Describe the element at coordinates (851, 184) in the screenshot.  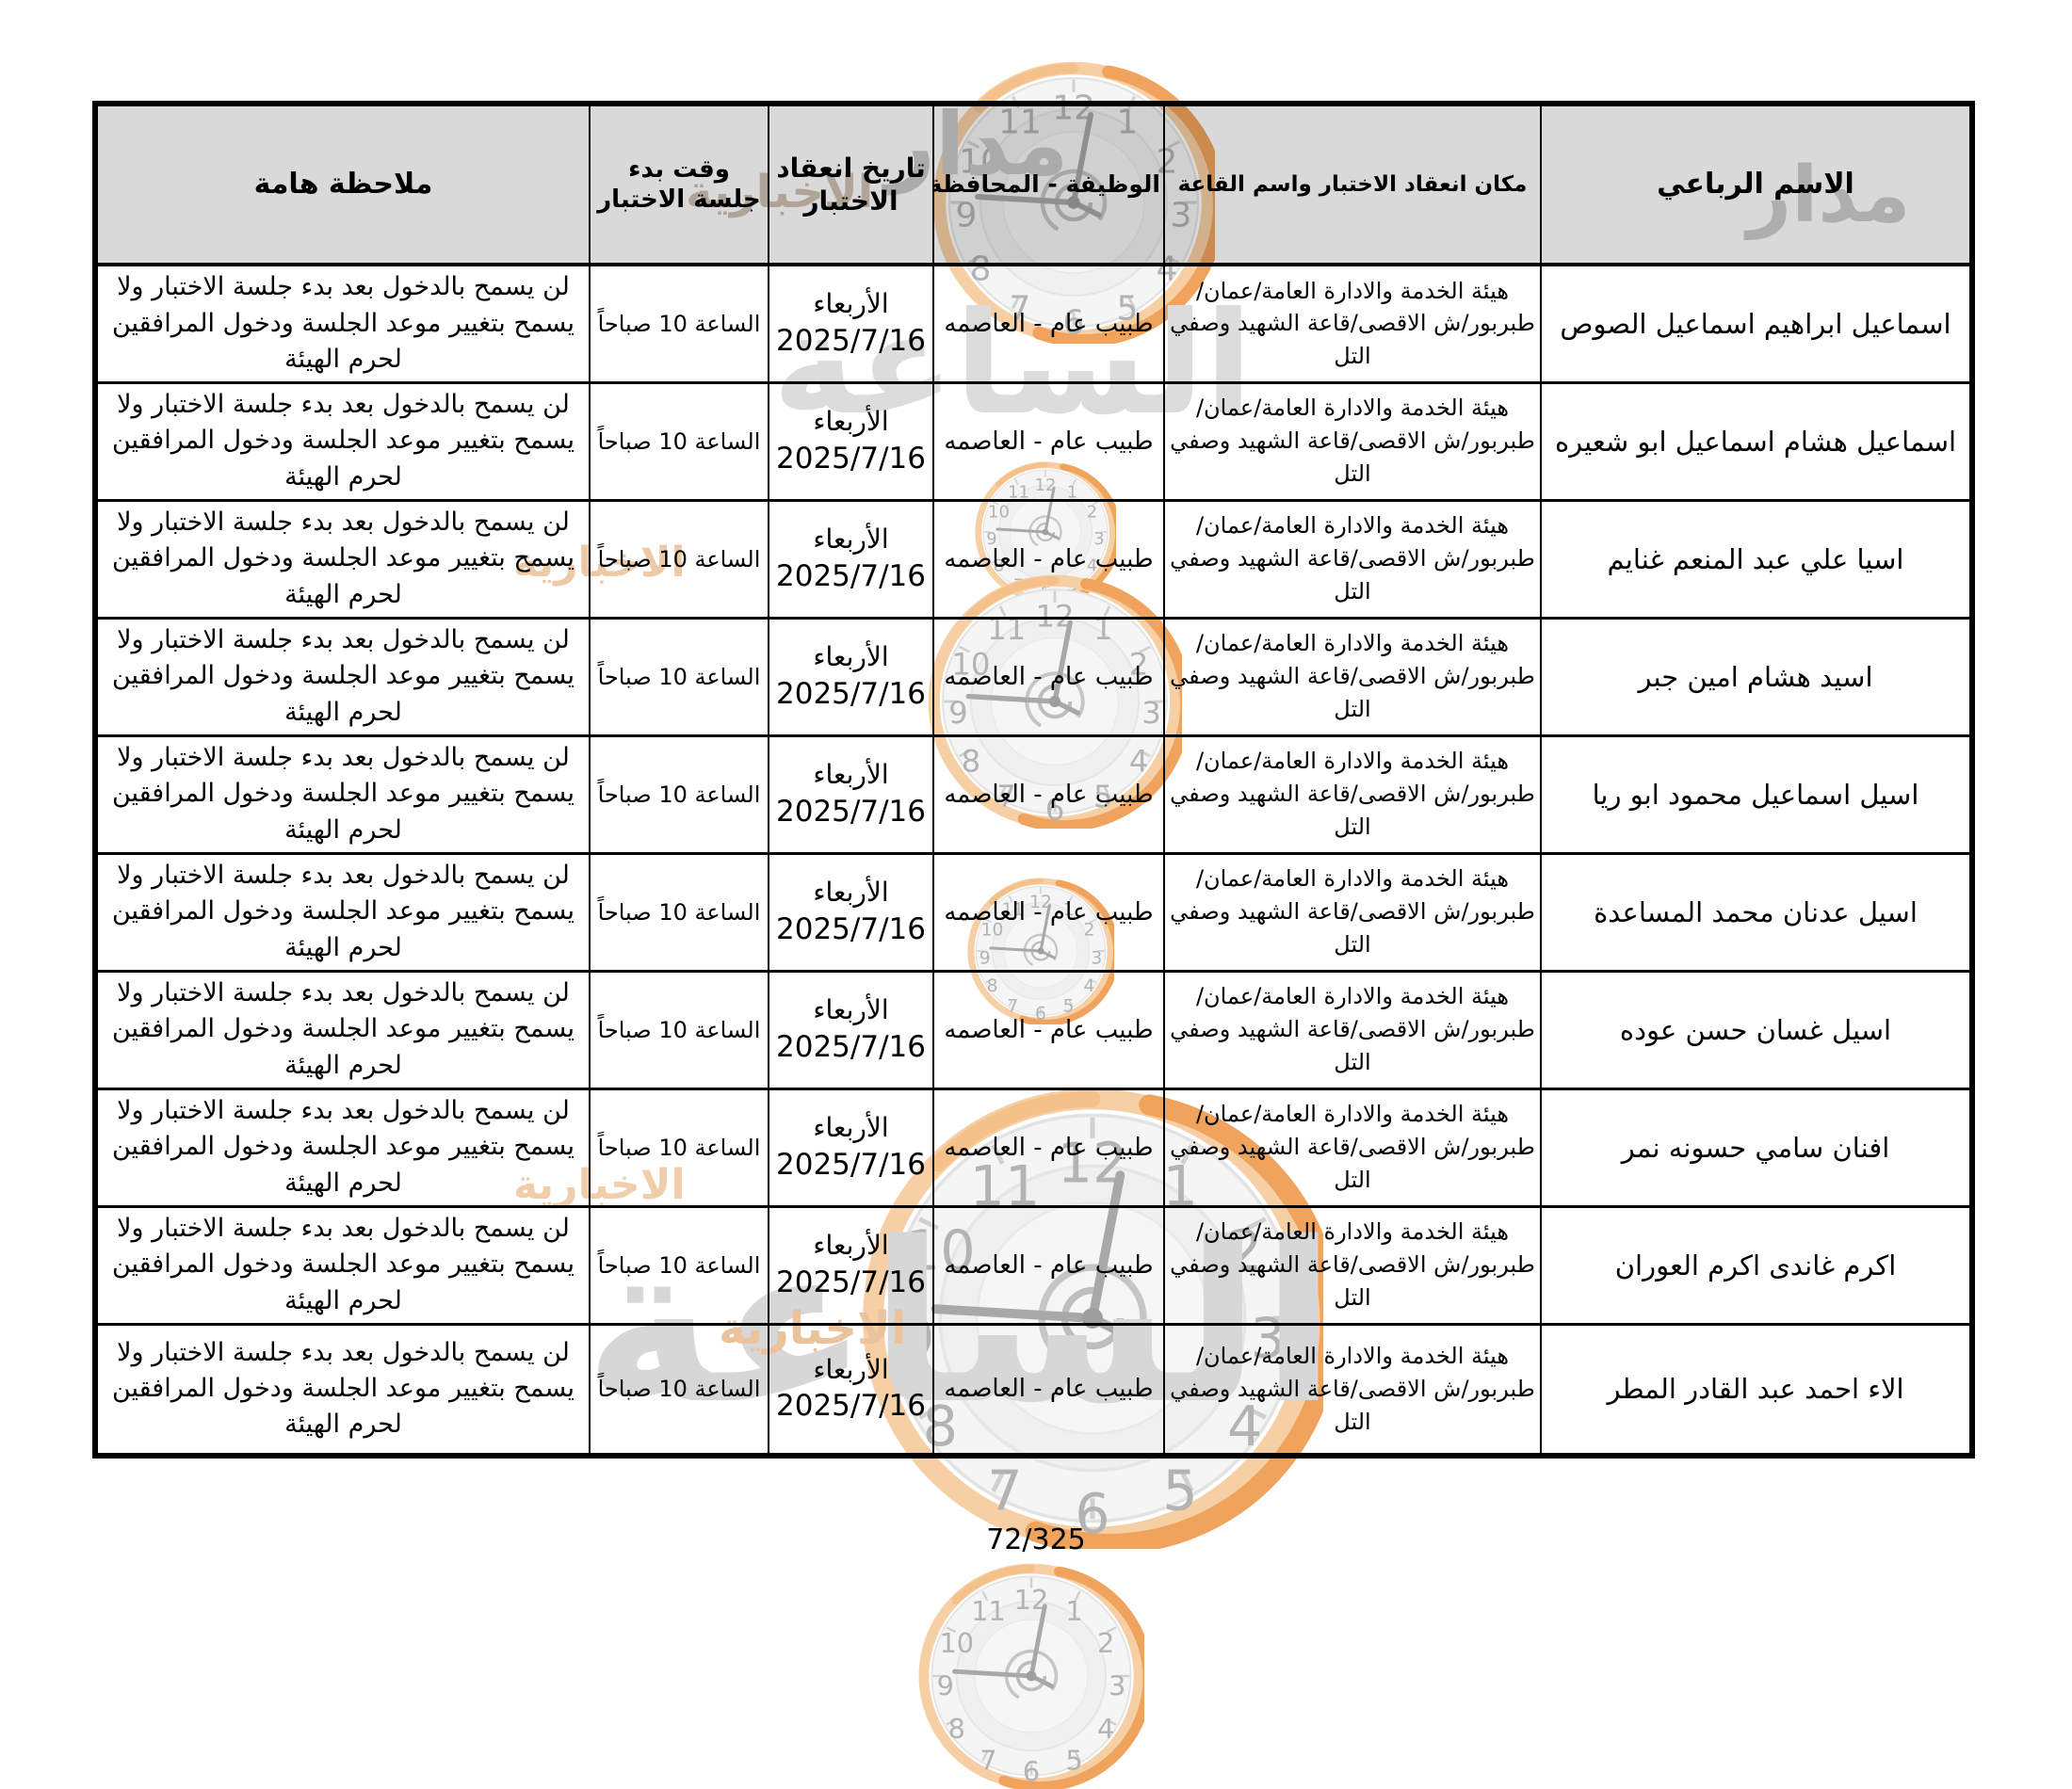
I see `col-header-exam-date: تاريخ انعقاد الاختبار` at that location.